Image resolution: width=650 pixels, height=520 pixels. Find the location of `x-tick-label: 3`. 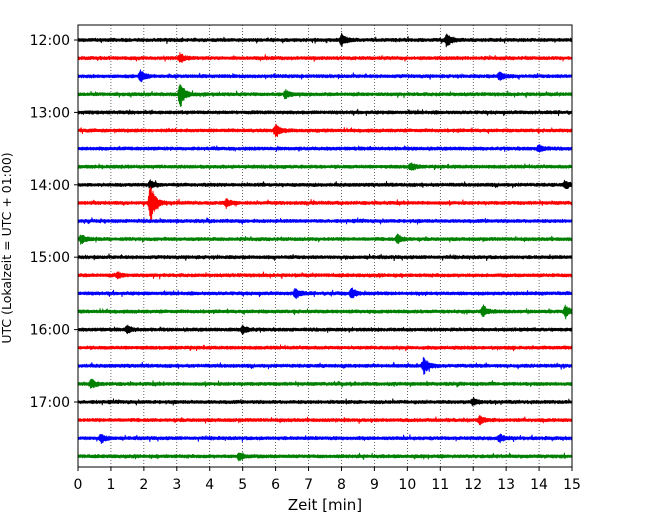

x-tick-label: 3 is located at coordinates (176, 485).